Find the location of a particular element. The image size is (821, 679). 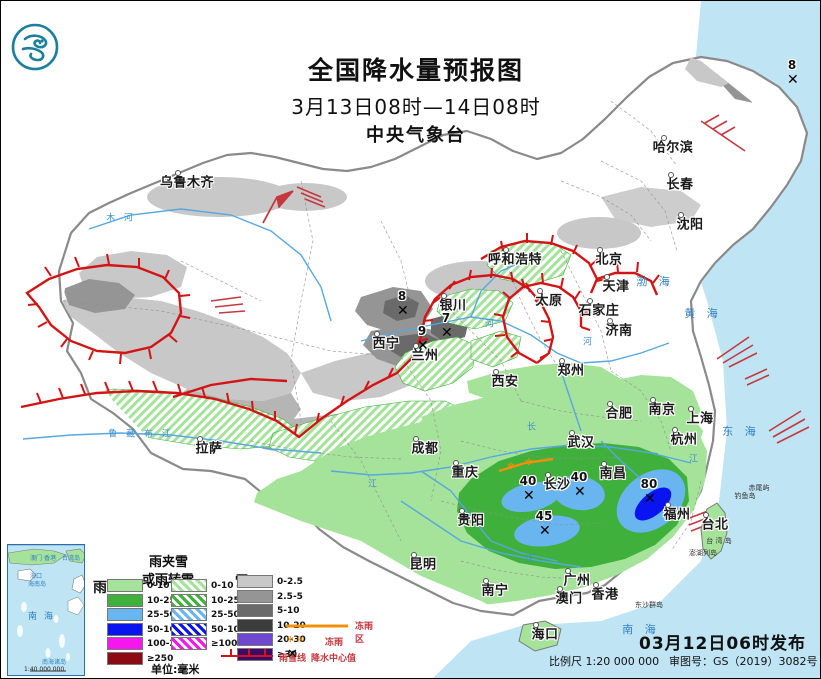

city-dot-chongqing is located at coordinates (456, 463).